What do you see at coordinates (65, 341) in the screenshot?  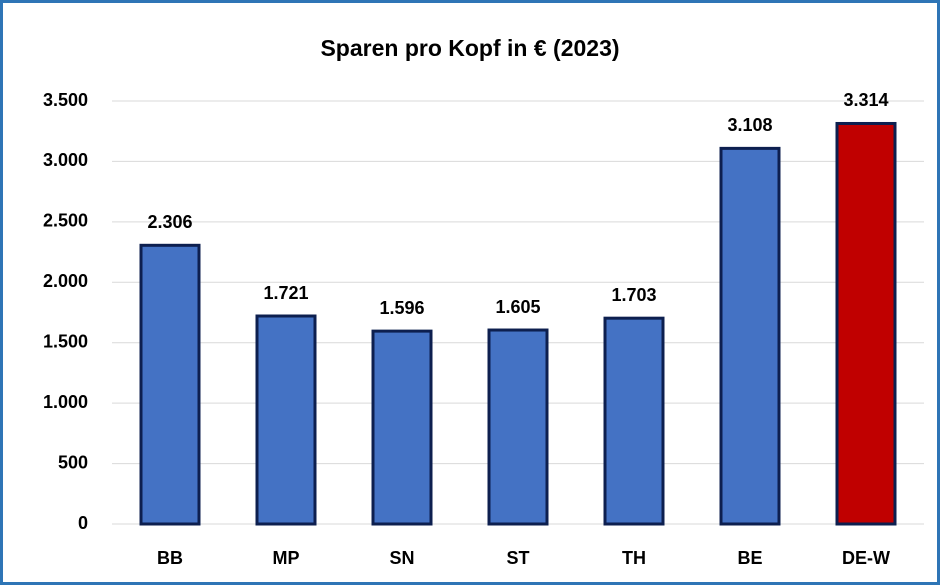 I see `y-tick-label: 1.500` at bounding box center [65, 341].